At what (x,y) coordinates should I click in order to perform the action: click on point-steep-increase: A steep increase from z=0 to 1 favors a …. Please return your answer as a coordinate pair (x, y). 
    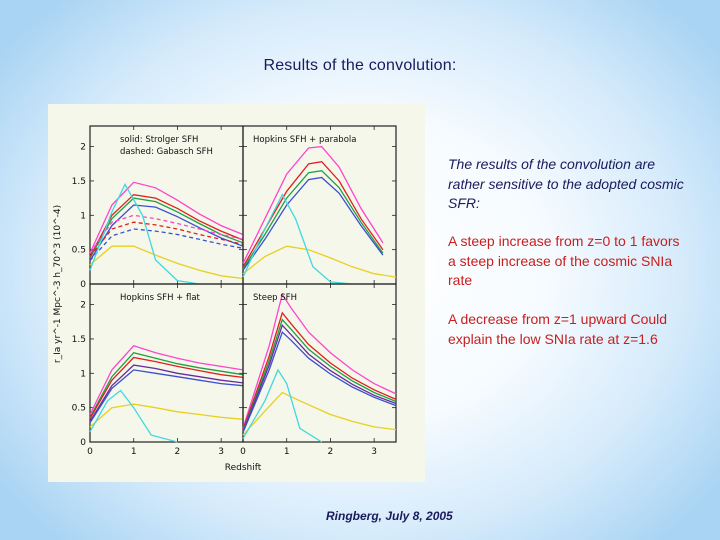
    Looking at the image, I should click on (564, 260).